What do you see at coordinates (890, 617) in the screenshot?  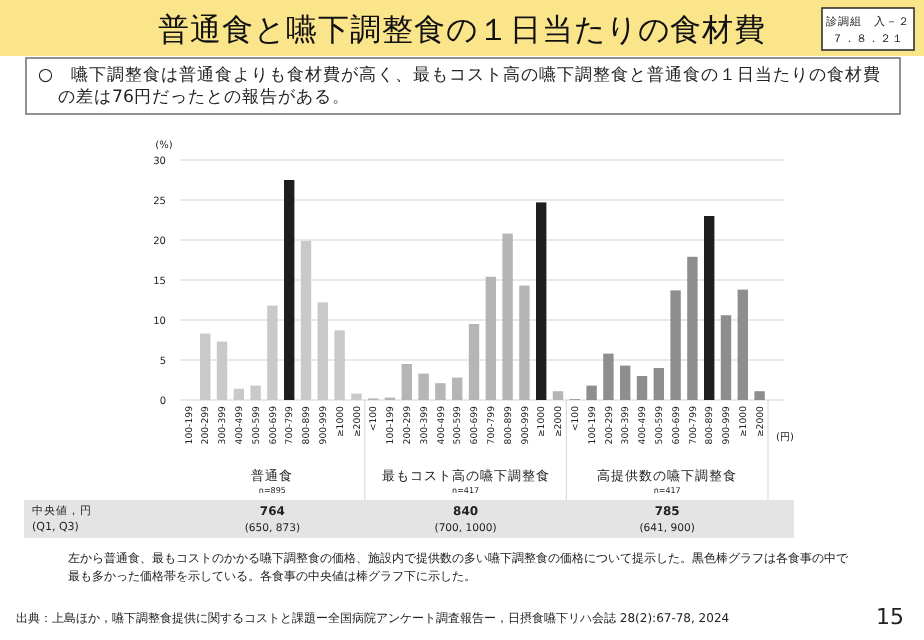 I see `text: 15` at bounding box center [890, 617].